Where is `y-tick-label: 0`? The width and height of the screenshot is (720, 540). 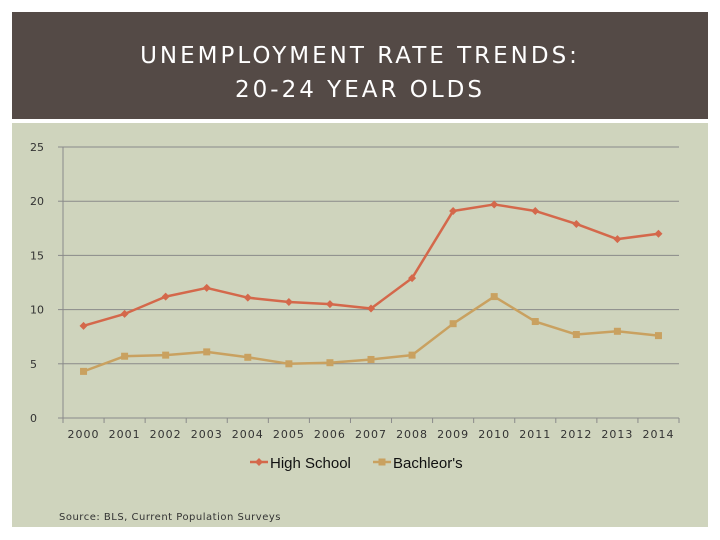
y-tick-label: 0 is located at coordinates (33, 418).